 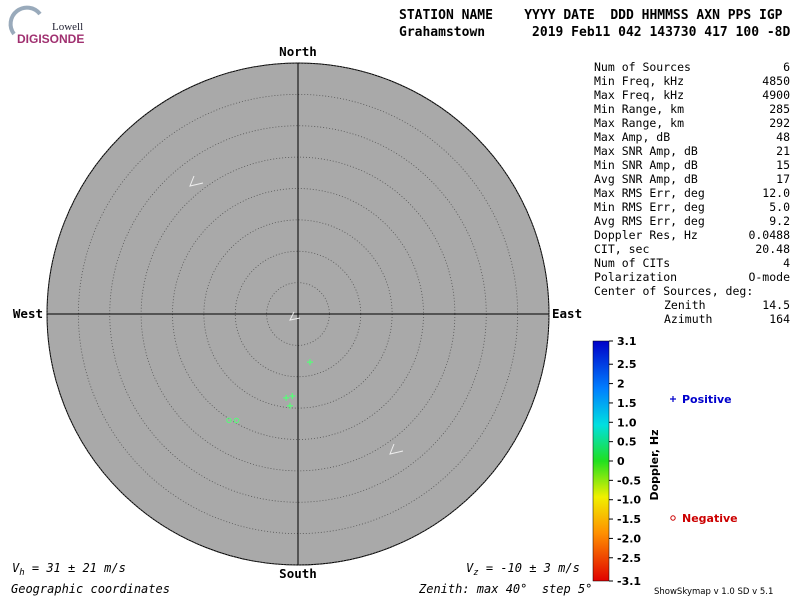 I want to click on direction-label: West, so click(x=28, y=313).